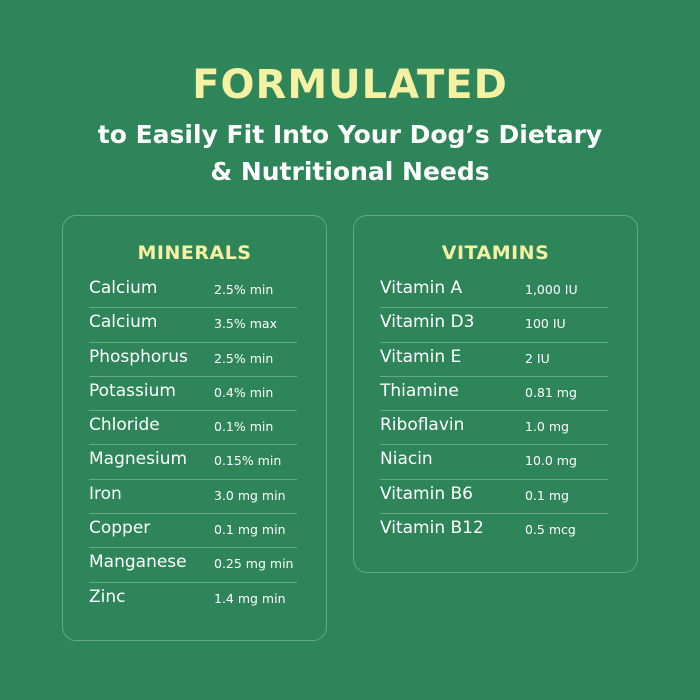 This screenshot has height=700, width=700. What do you see at coordinates (350, 85) in the screenshot?
I see `headline: FORMULATED` at bounding box center [350, 85].